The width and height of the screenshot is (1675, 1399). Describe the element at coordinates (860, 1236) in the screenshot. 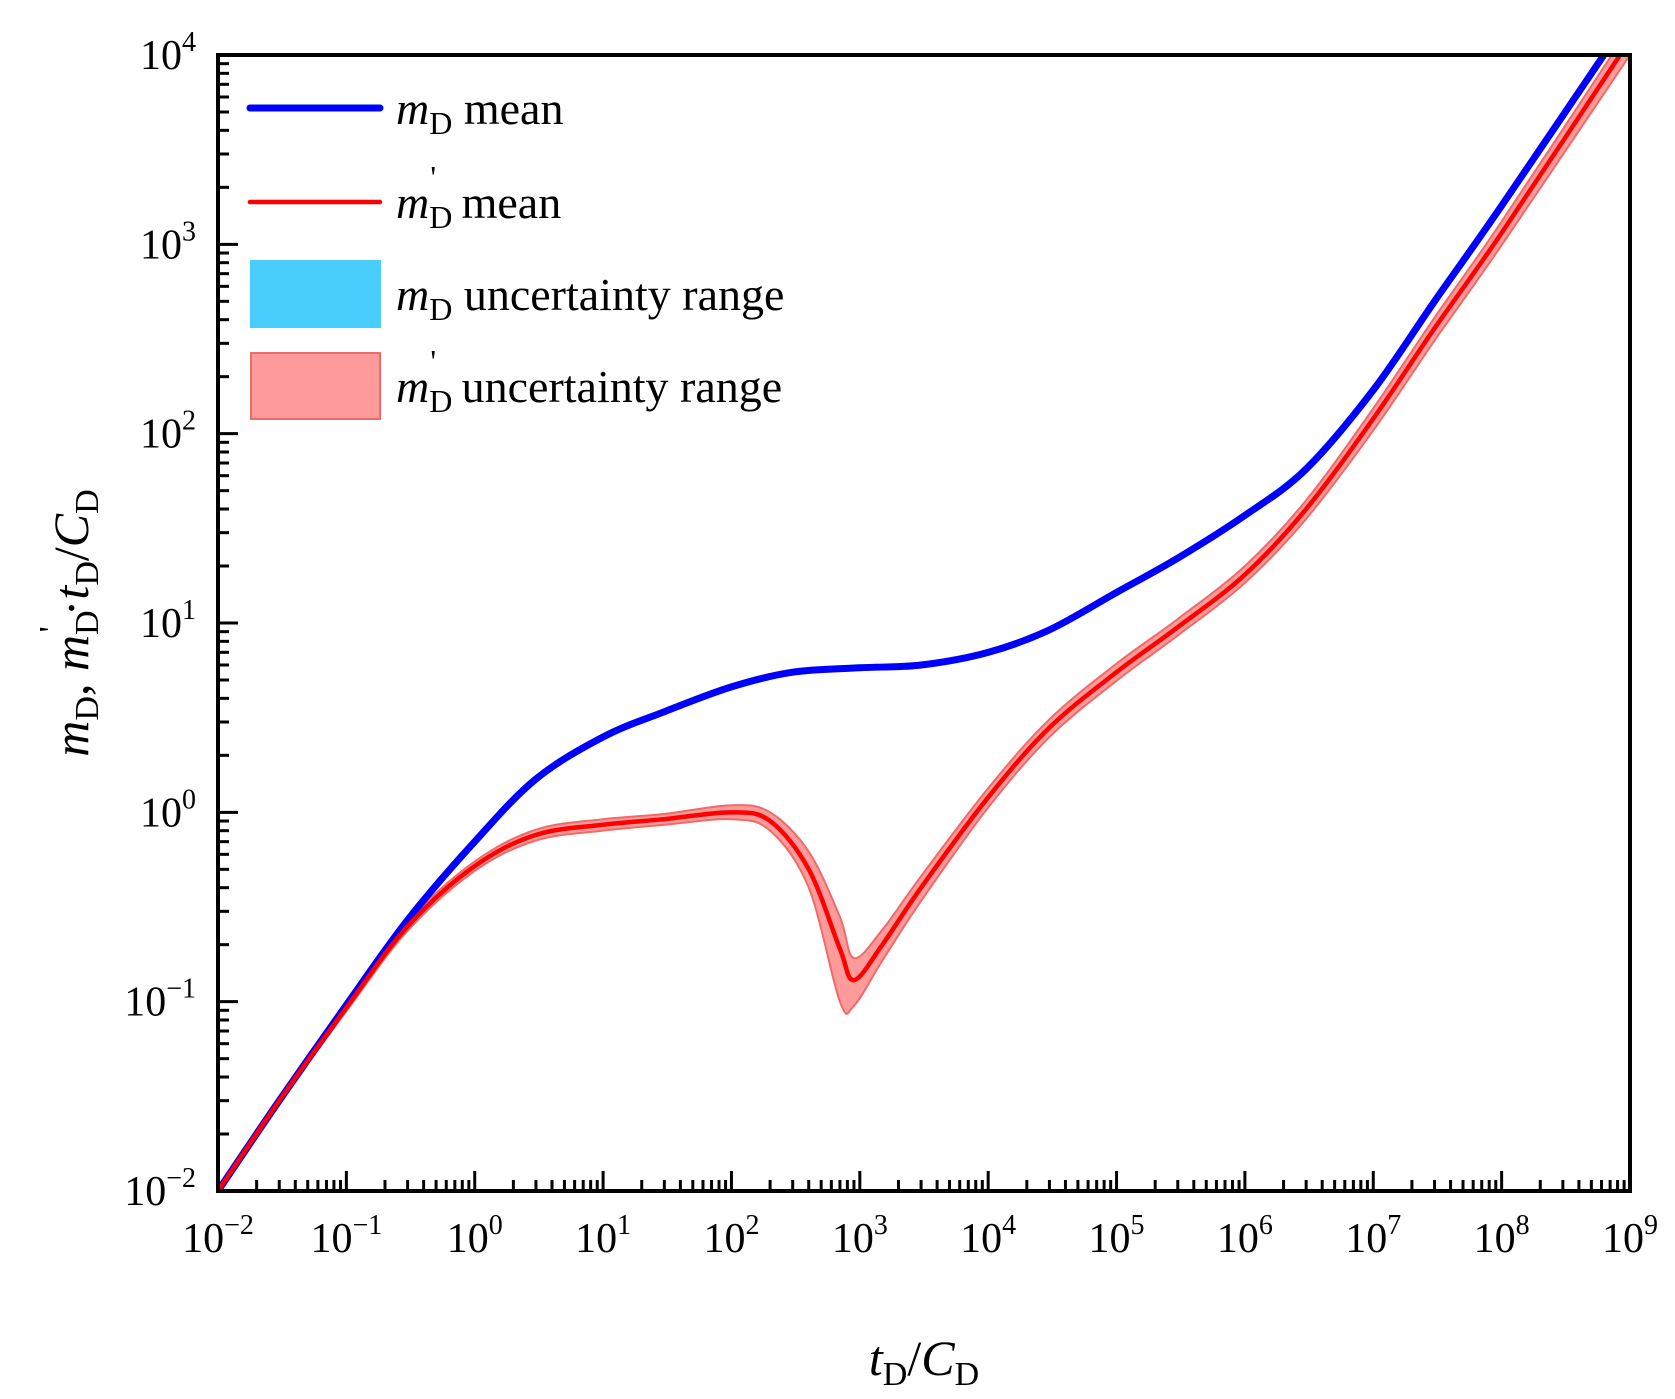

I see `x-tick-label: 10³` at that location.